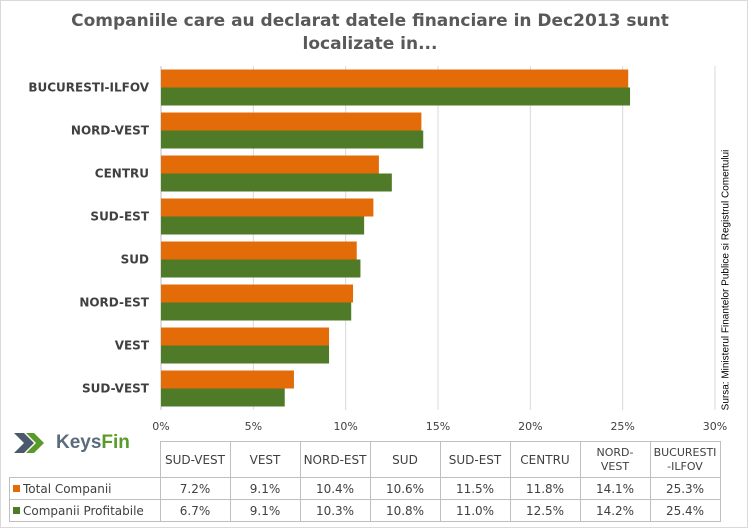  Describe the element at coordinates (405, 510) in the screenshot. I see `table-cell: 10.8%` at that location.